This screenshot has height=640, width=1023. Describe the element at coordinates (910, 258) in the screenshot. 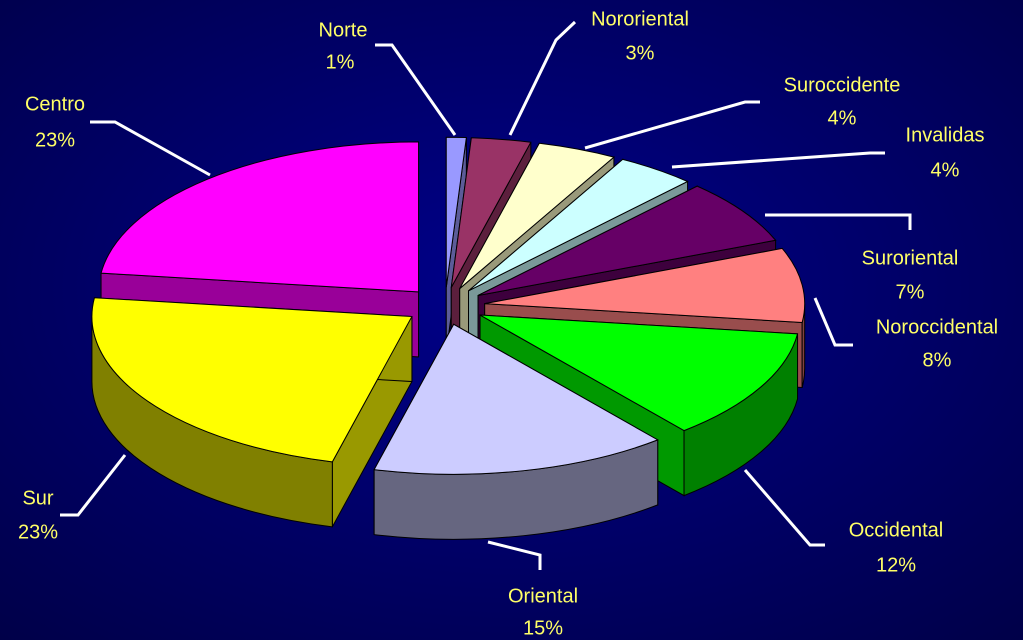

I see `slice-label: Suroriental` at that location.